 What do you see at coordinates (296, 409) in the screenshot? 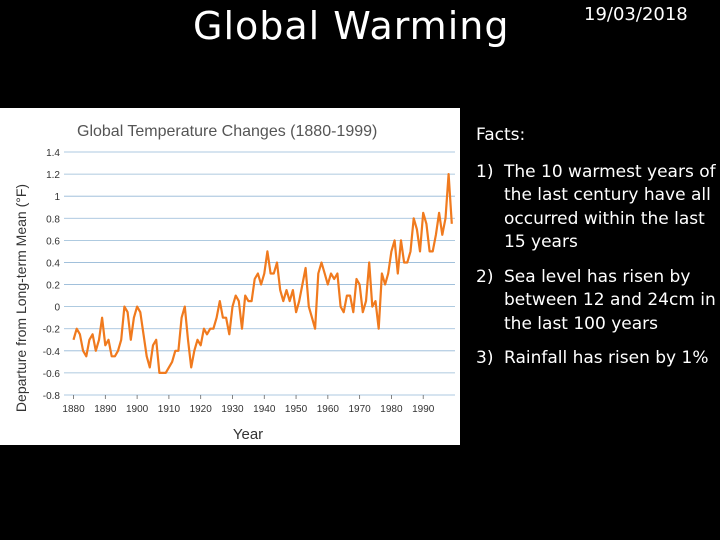
I see `x-tick-label: 1950` at bounding box center [296, 409].